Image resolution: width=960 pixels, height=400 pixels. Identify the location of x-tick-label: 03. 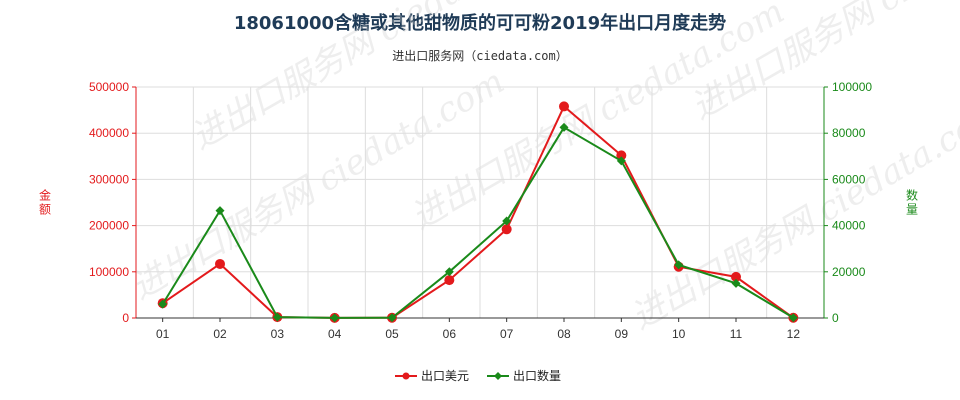
(278, 334).